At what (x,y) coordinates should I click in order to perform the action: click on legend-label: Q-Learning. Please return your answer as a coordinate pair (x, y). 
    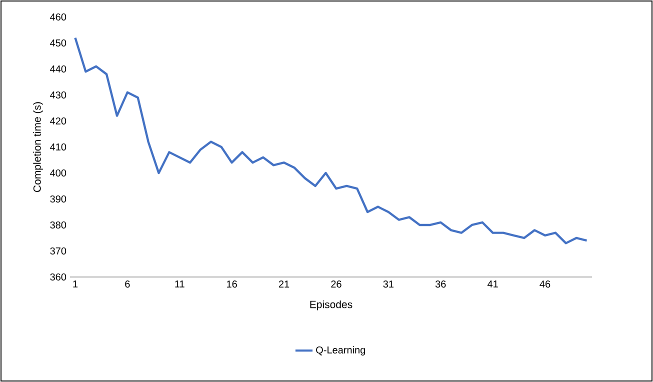
    Looking at the image, I should click on (341, 351).